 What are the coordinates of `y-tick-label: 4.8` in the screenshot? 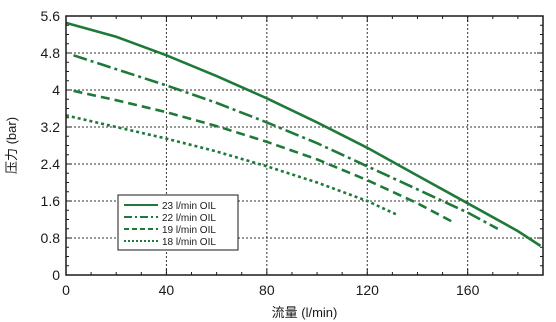 It's located at (51, 53).